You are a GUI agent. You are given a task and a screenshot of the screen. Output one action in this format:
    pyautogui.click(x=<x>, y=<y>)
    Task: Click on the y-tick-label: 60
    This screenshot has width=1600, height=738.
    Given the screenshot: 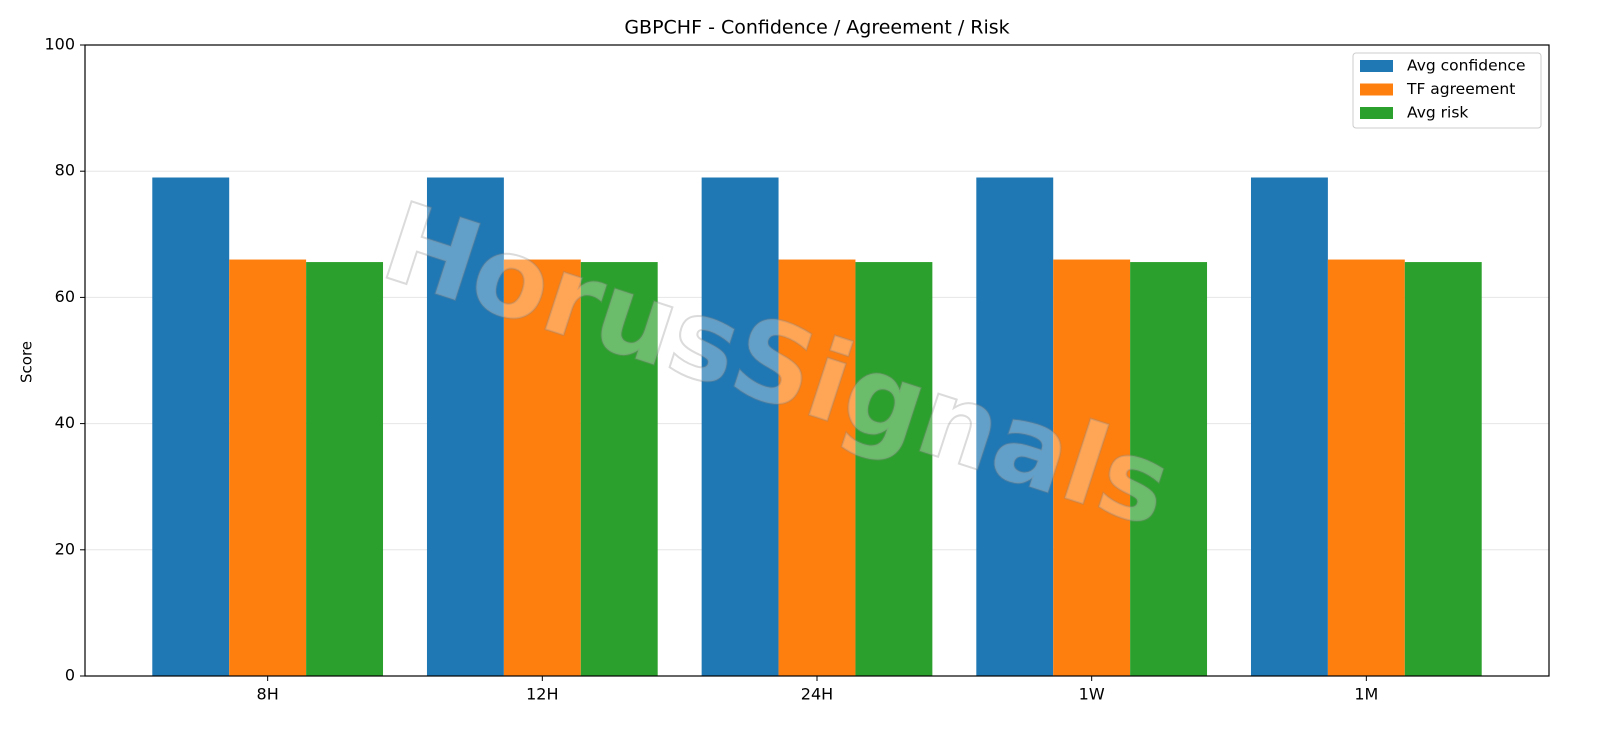 What is the action you would take?
    pyautogui.click(x=65, y=296)
    